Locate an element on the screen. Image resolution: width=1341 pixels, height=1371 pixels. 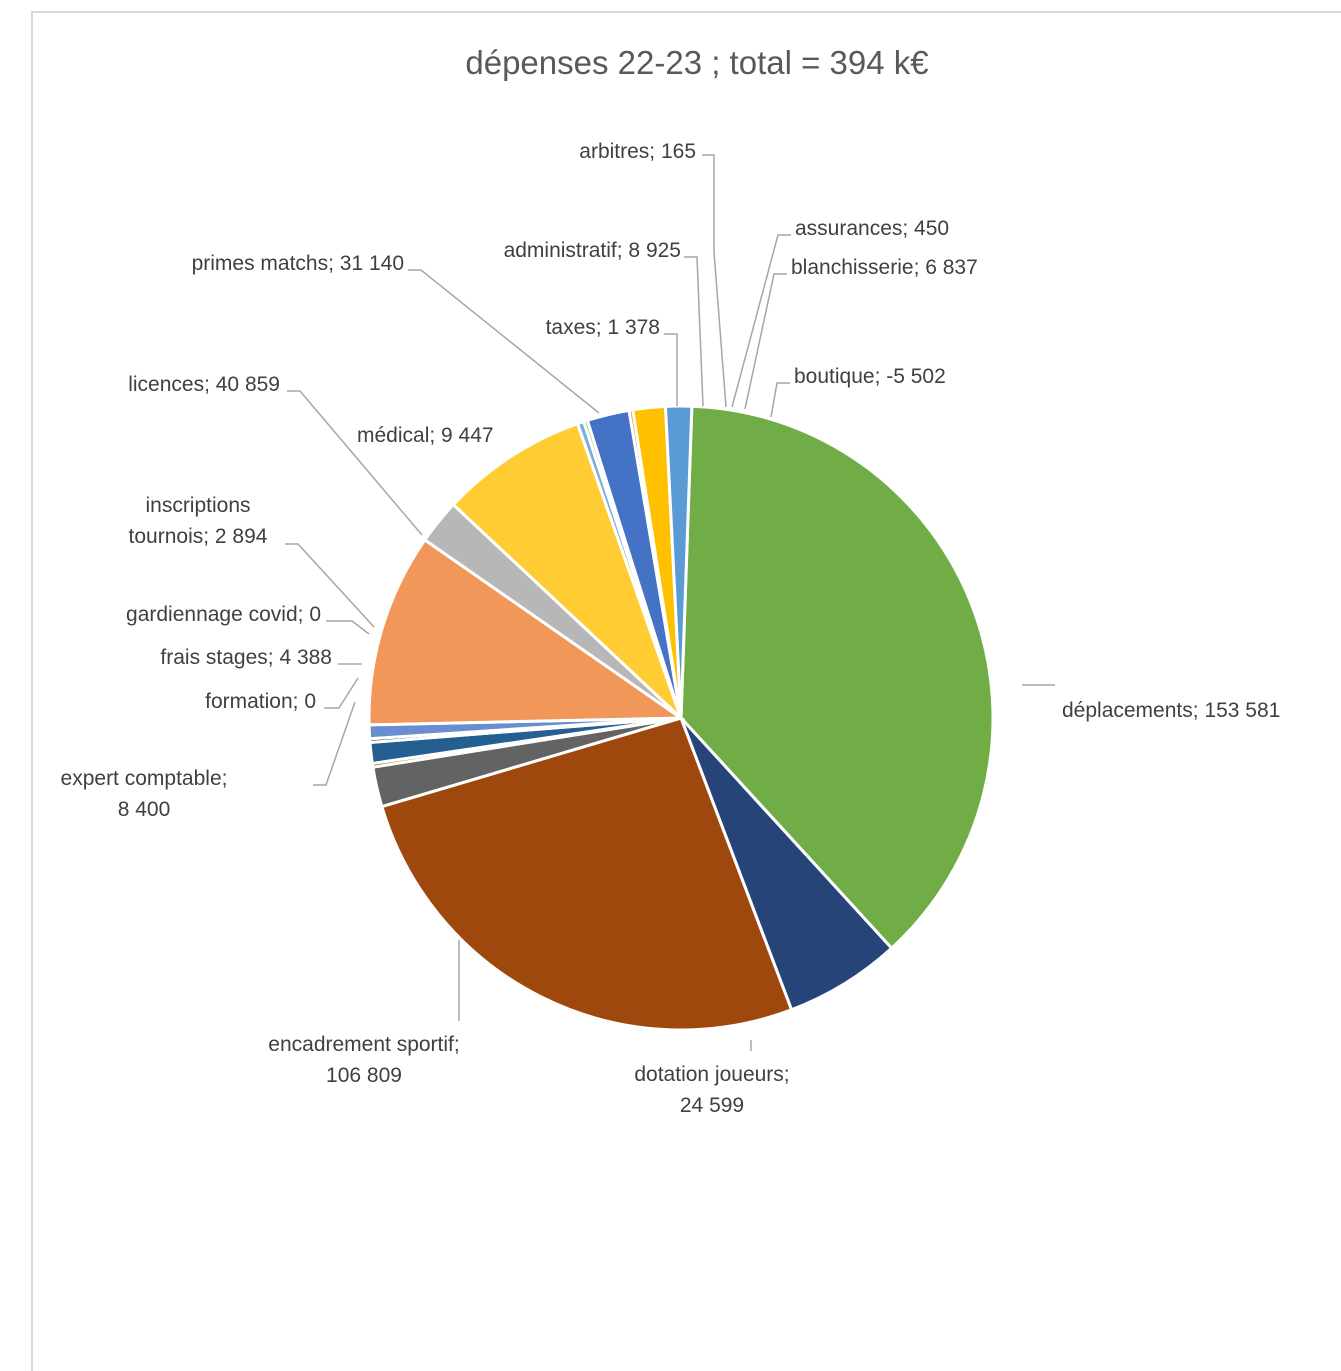
leader-line-expert-comptable is located at coordinates (334, 743).